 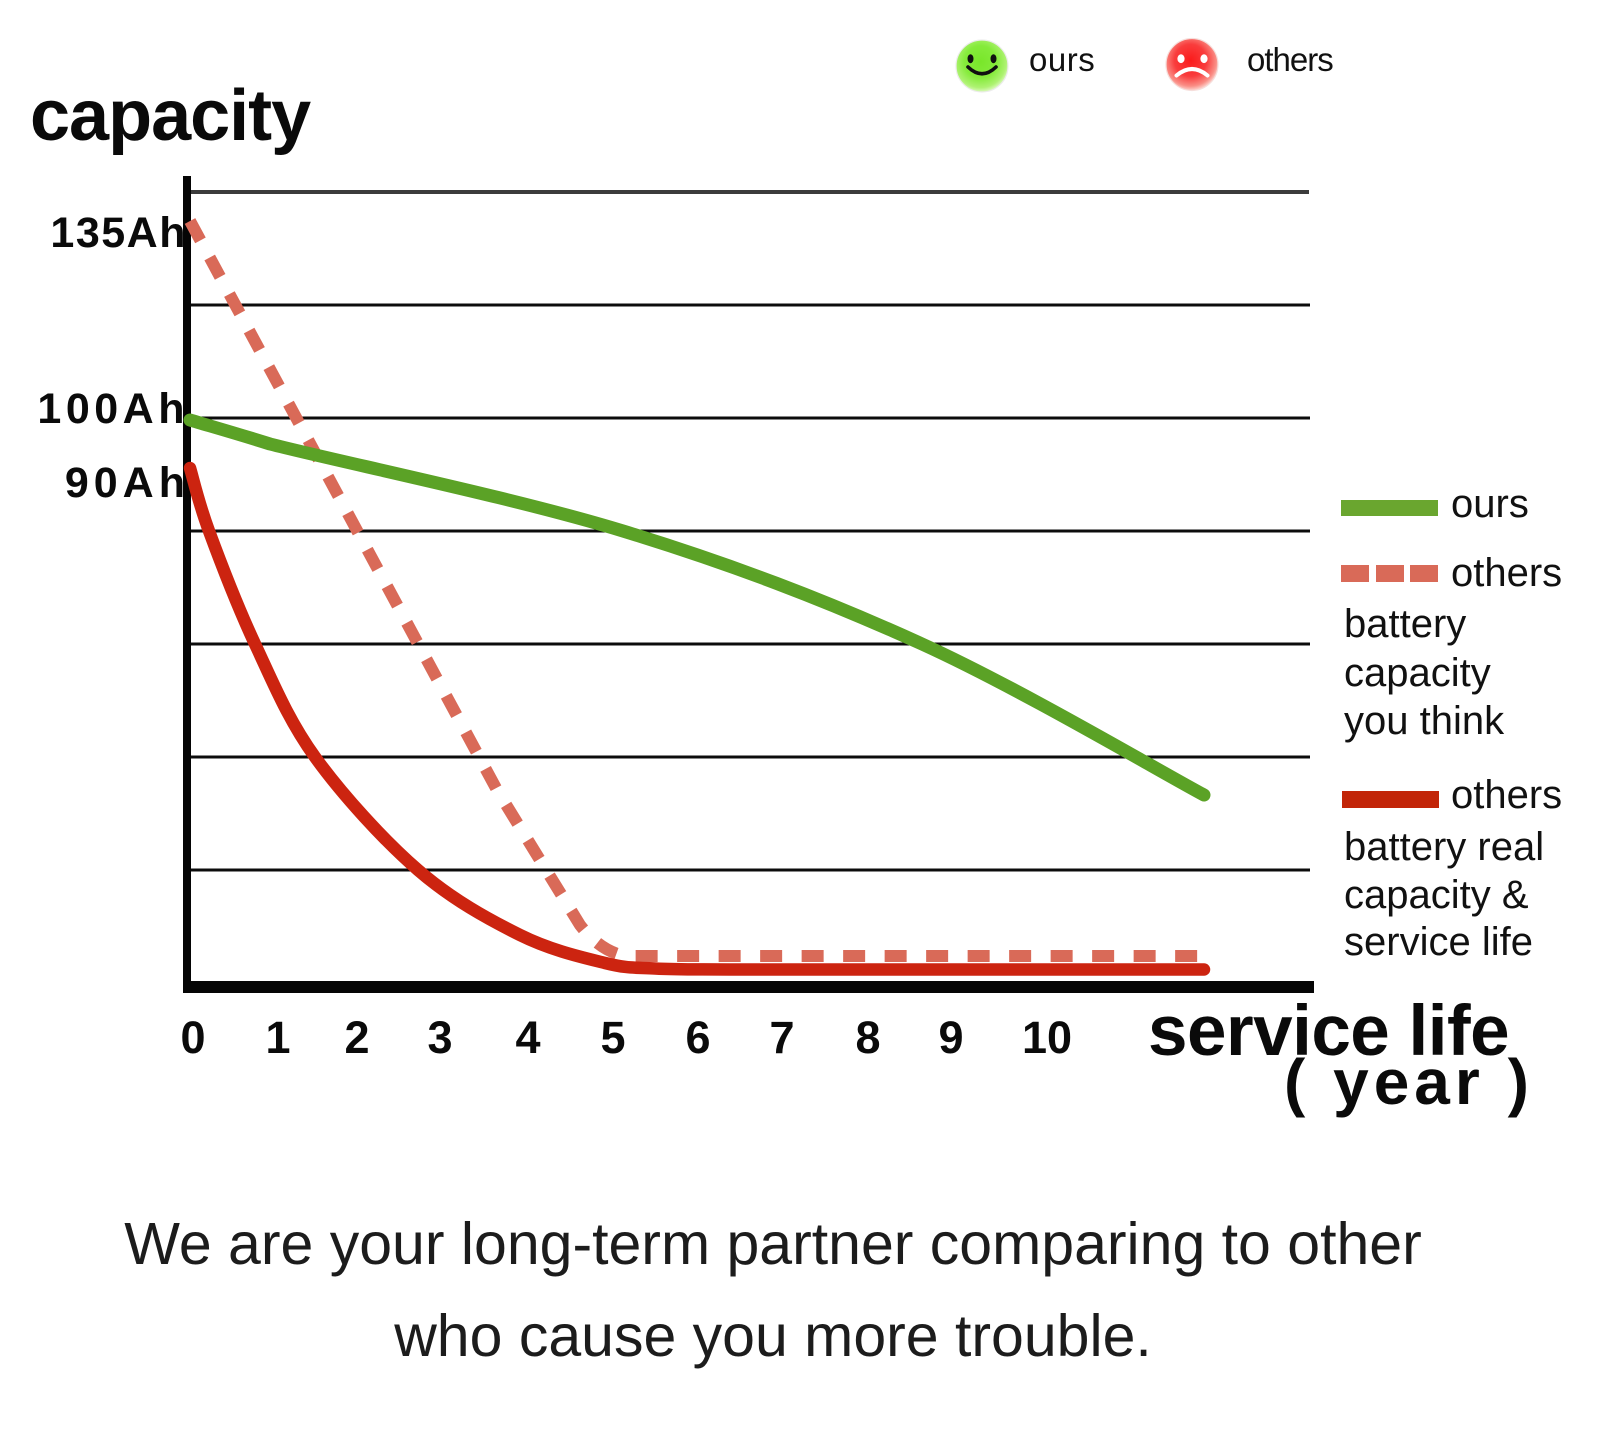 What do you see at coordinates (192, 1037) in the screenshot?
I see `svg-text: 0` at bounding box center [192, 1037].